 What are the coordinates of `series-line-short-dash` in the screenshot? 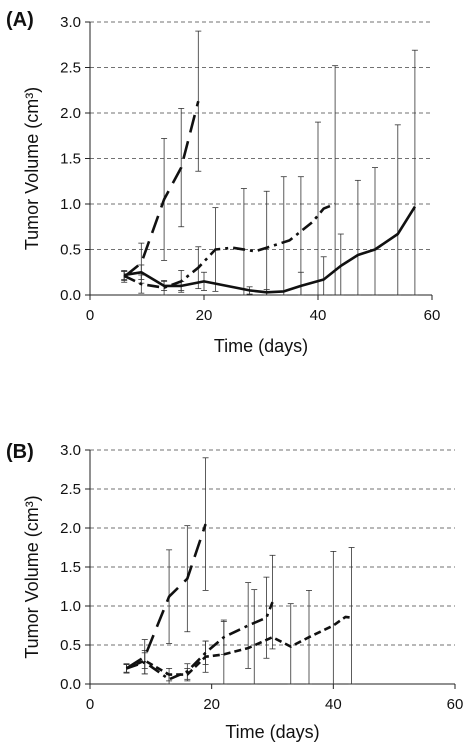 It's located at (238, 645).